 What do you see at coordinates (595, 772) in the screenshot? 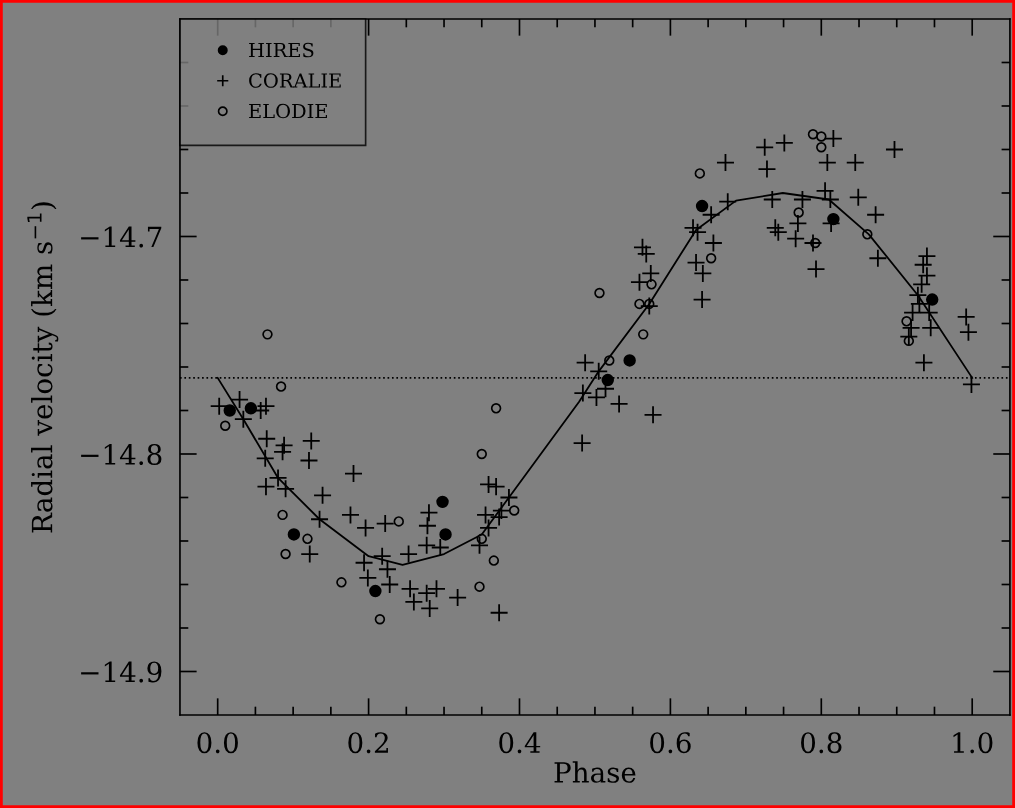
I see `x-axis-title: Phase` at bounding box center [595, 772].